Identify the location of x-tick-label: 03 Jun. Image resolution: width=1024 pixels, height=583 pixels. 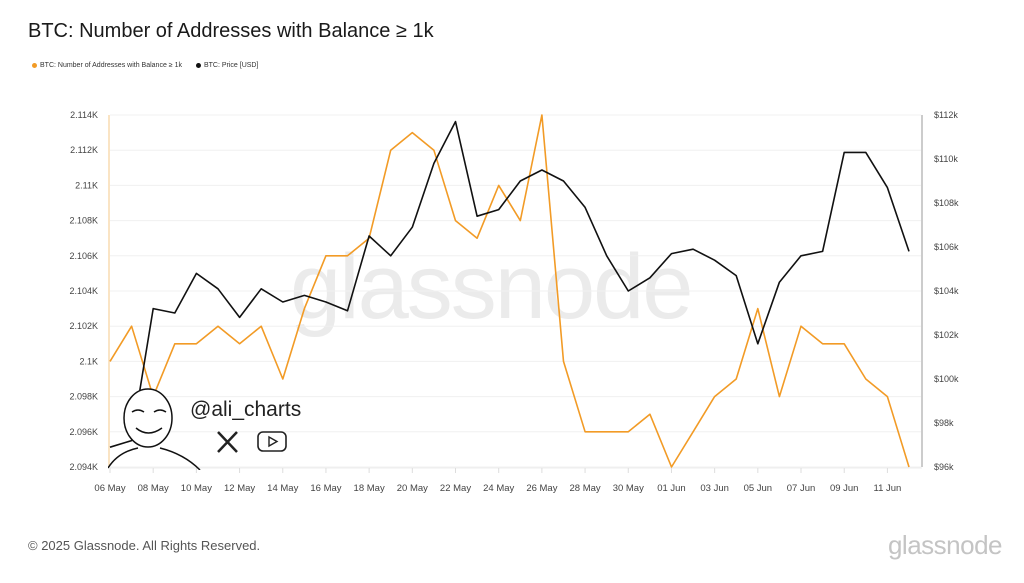
(714, 488).